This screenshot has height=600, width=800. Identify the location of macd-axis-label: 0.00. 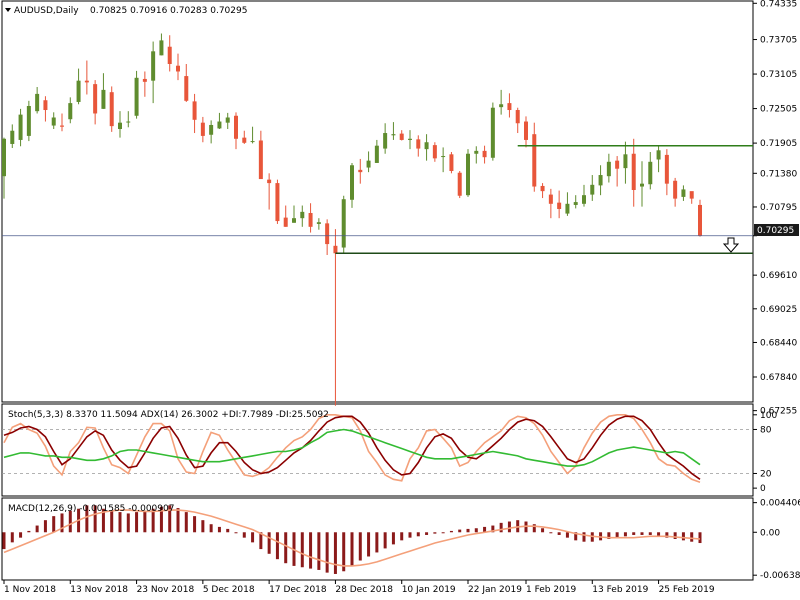
(770, 533).